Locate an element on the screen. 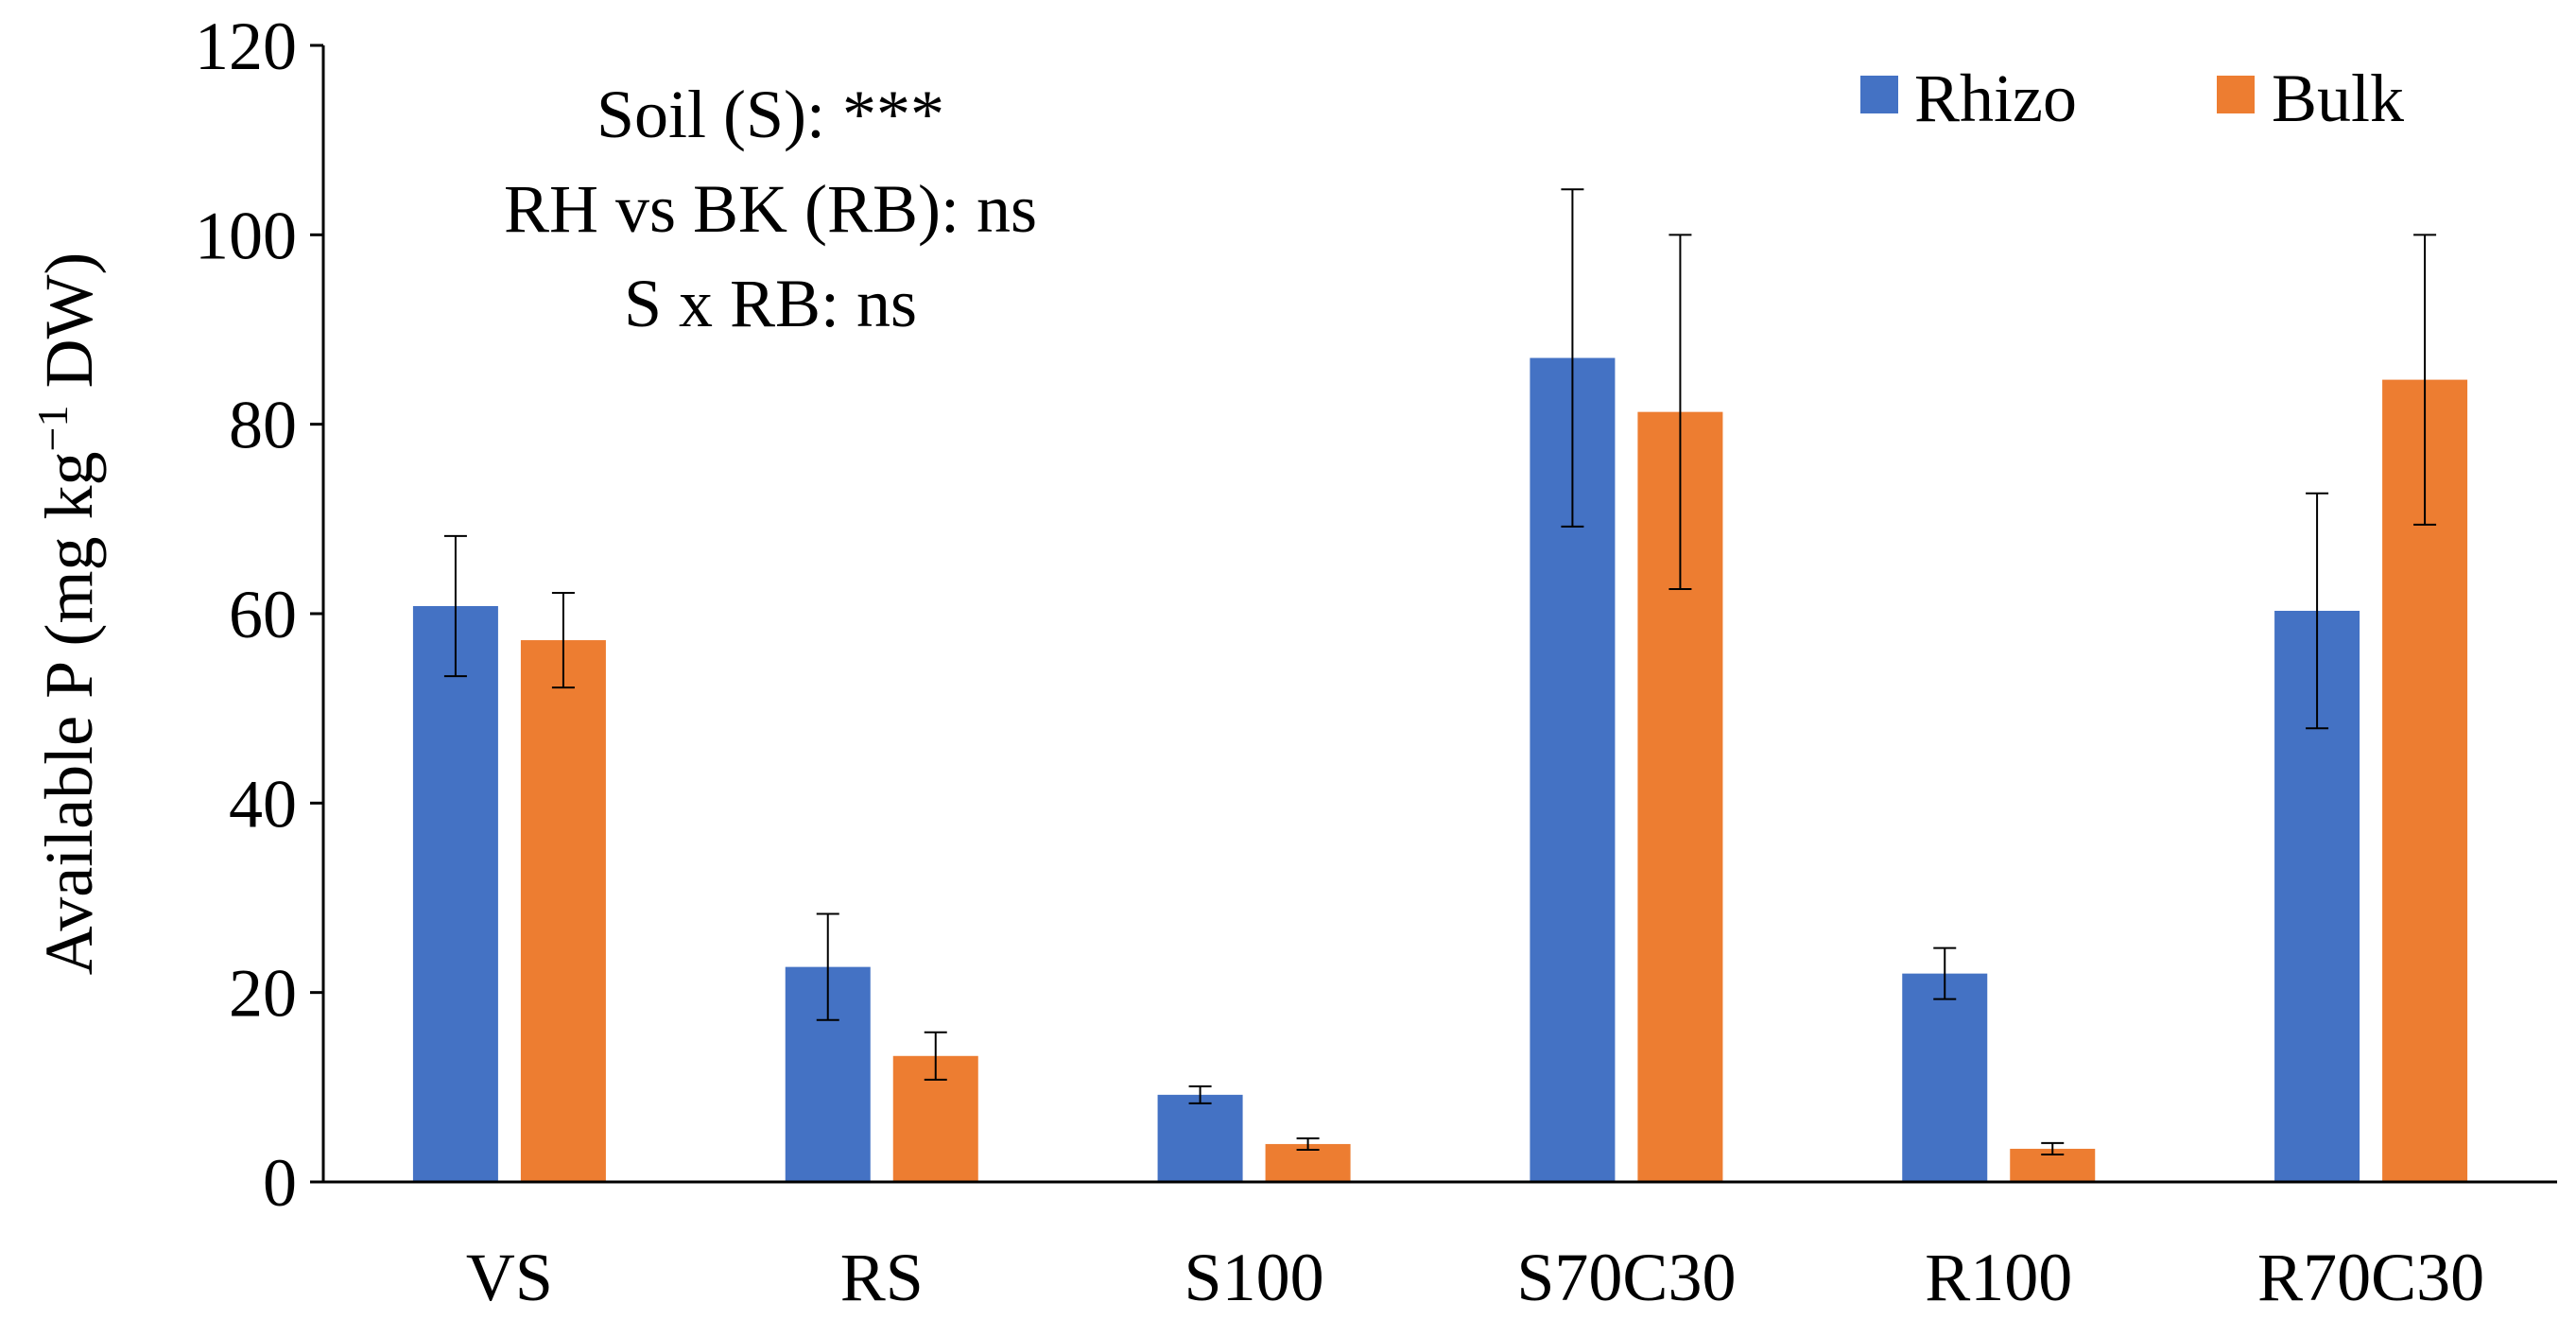  x-tick-labels: VS RS S100 S70C30 R100 R70C30 is located at coordinates (1475, 1277).